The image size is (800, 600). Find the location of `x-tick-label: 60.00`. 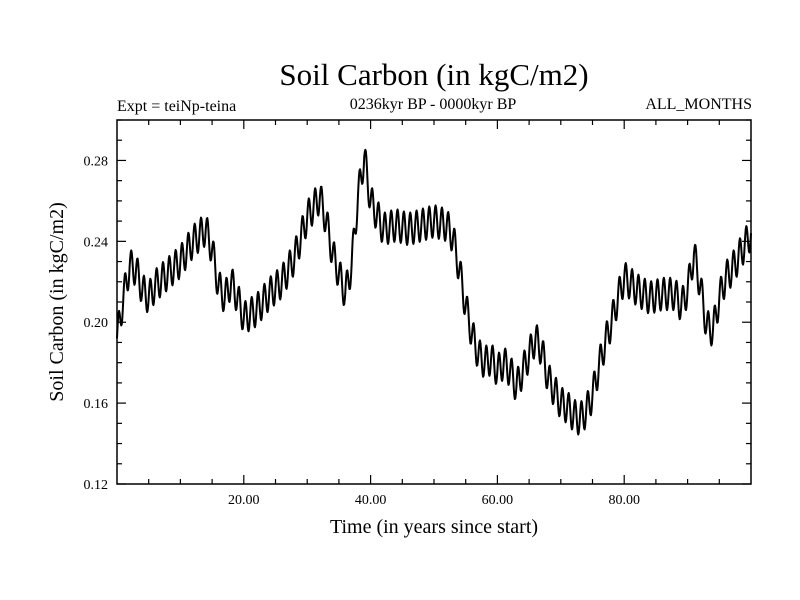

x-tick-label: 60.00 is located at coordinates (498, 500).